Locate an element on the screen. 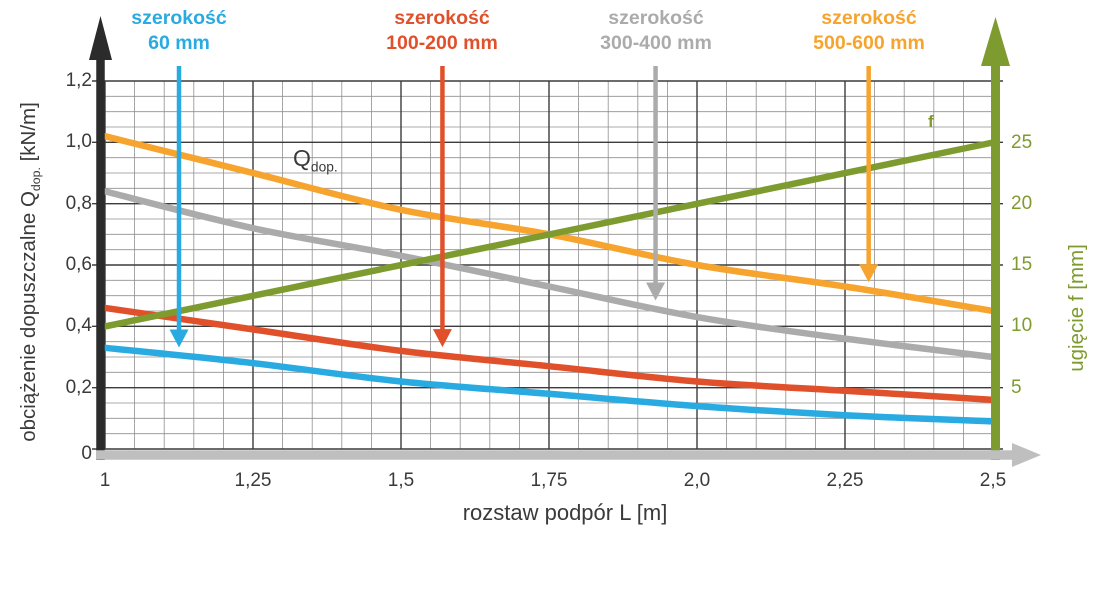 This screenshot has height=589, width=1105. right-axis-tick-20: 20 is located at coordinates (1022, 203).